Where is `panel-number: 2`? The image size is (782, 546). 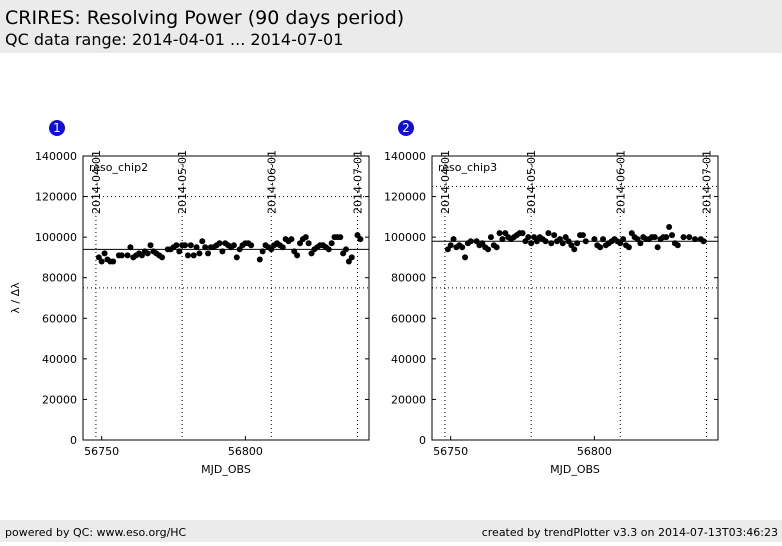
panel-number: 2 is located at coordinates (406, 128).